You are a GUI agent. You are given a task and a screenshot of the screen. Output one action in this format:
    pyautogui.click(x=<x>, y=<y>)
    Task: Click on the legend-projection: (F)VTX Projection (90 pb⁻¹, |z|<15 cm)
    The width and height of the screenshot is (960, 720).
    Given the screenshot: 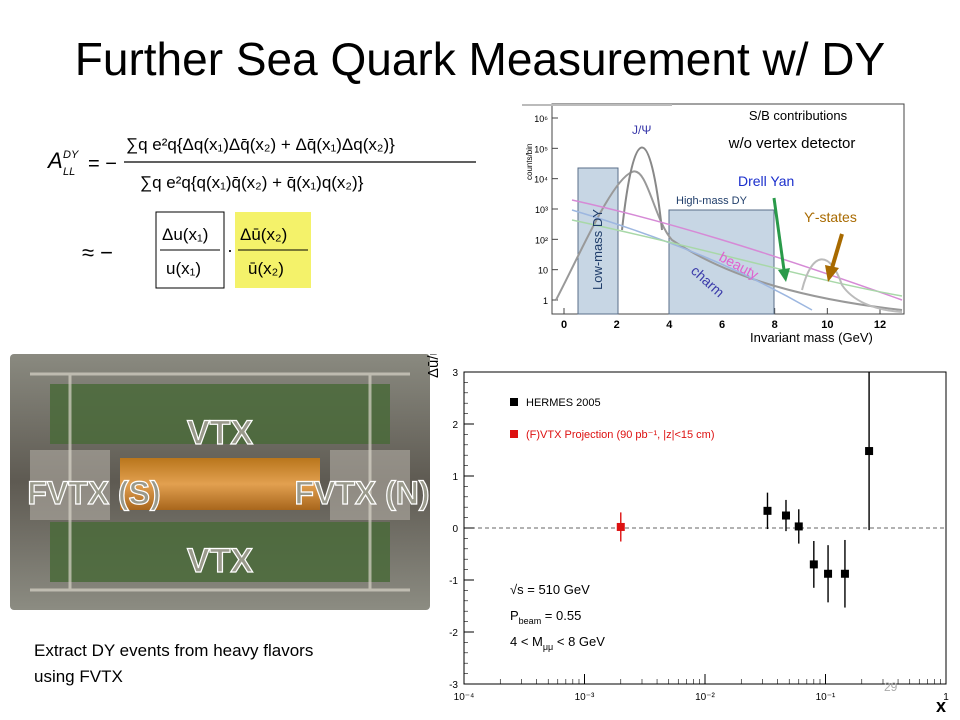 What is the action you would take?
    pyautogui.click(x=620, y=435)
    